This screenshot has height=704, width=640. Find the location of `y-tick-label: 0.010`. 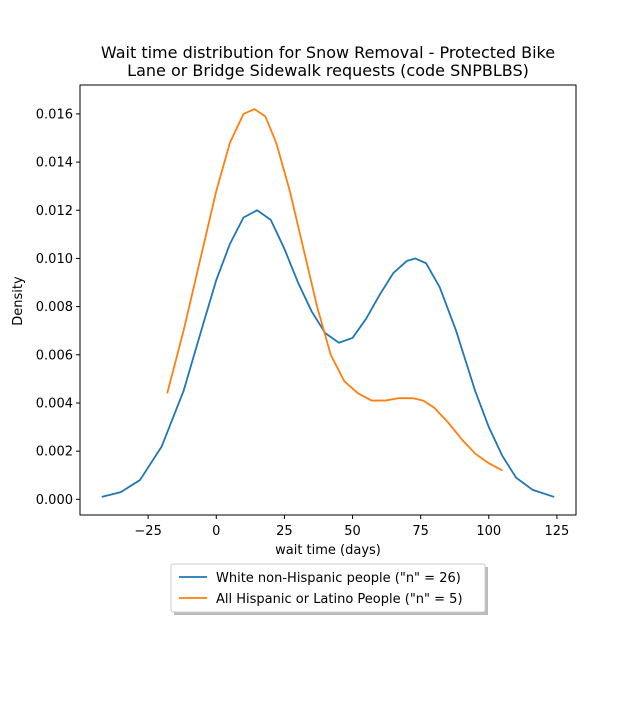

y-tick-label: 0.010 is located at coordinates (54, 259).